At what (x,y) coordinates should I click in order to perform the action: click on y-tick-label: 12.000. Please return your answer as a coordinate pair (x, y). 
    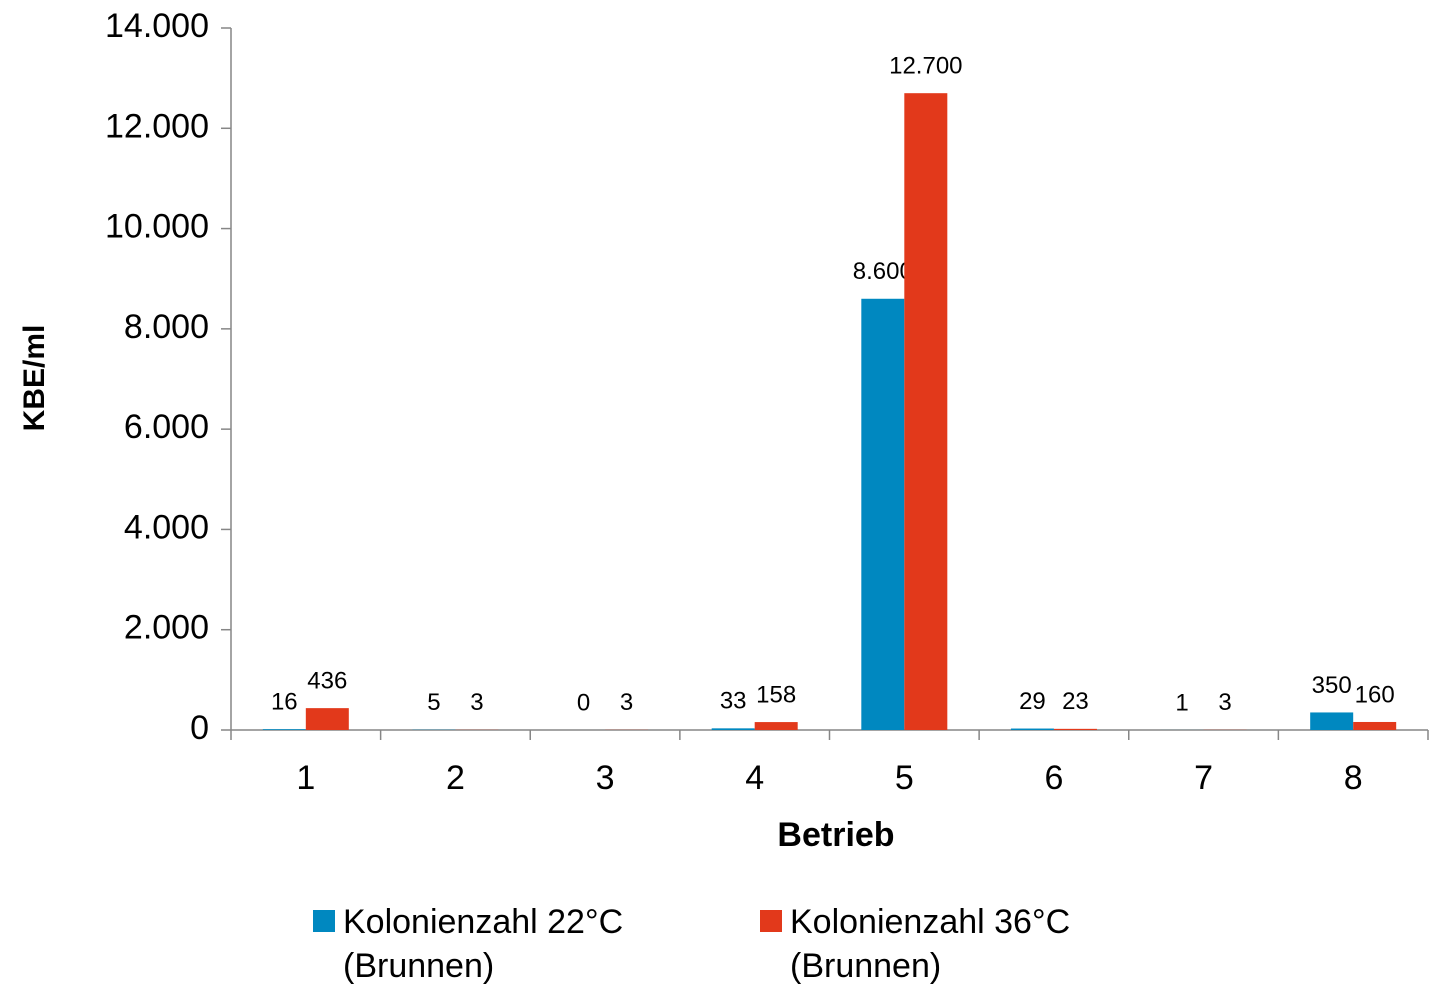
    Looking at the image, I should click on (157, 126).